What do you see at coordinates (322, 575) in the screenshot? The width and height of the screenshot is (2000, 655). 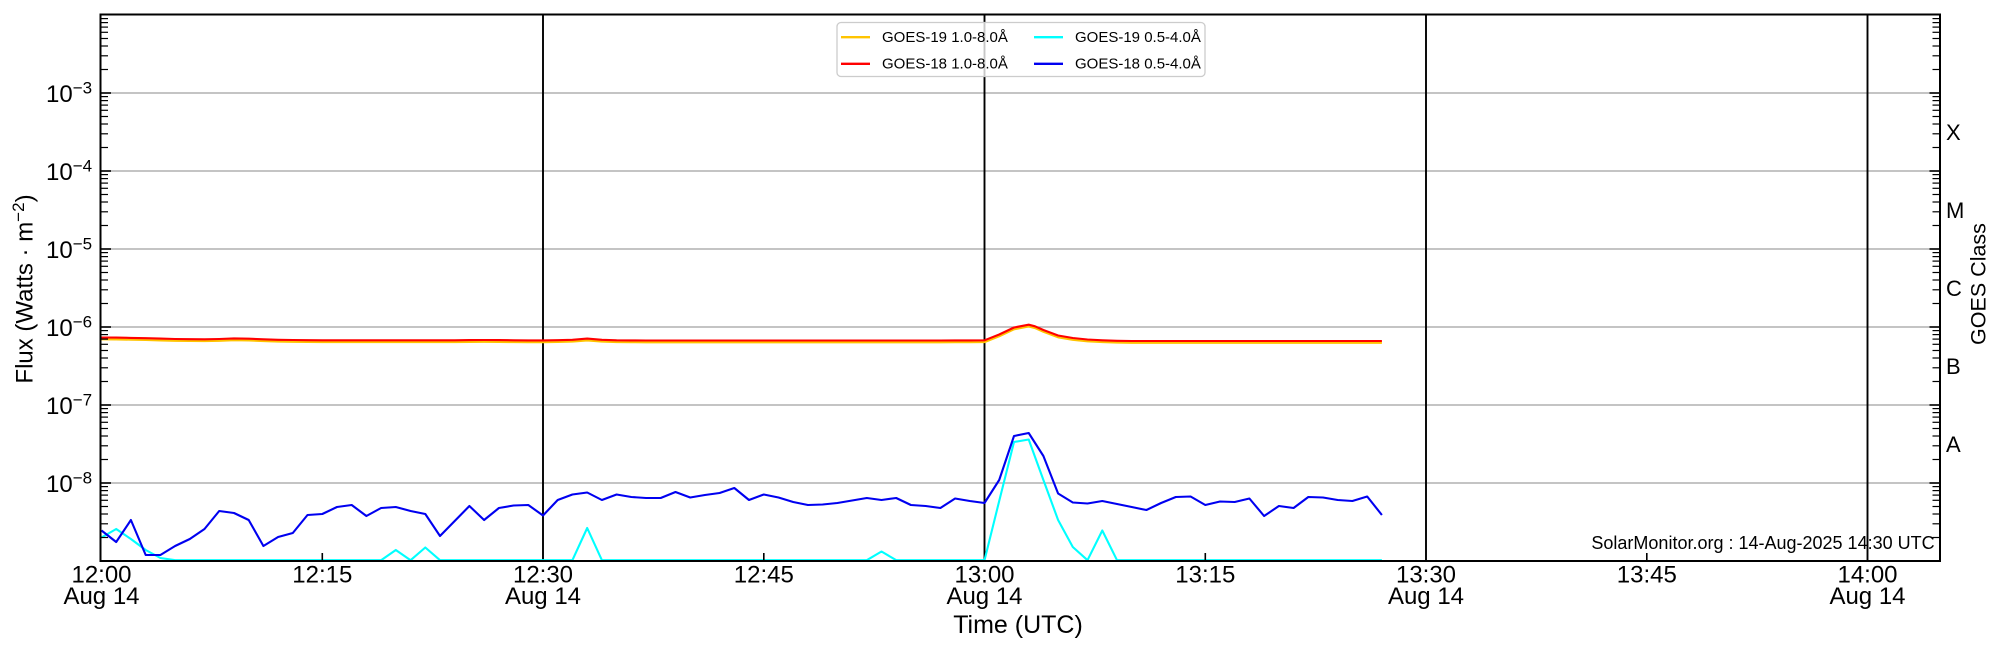 I see `svg-text: 12:15` at bounding box center [322, 575].